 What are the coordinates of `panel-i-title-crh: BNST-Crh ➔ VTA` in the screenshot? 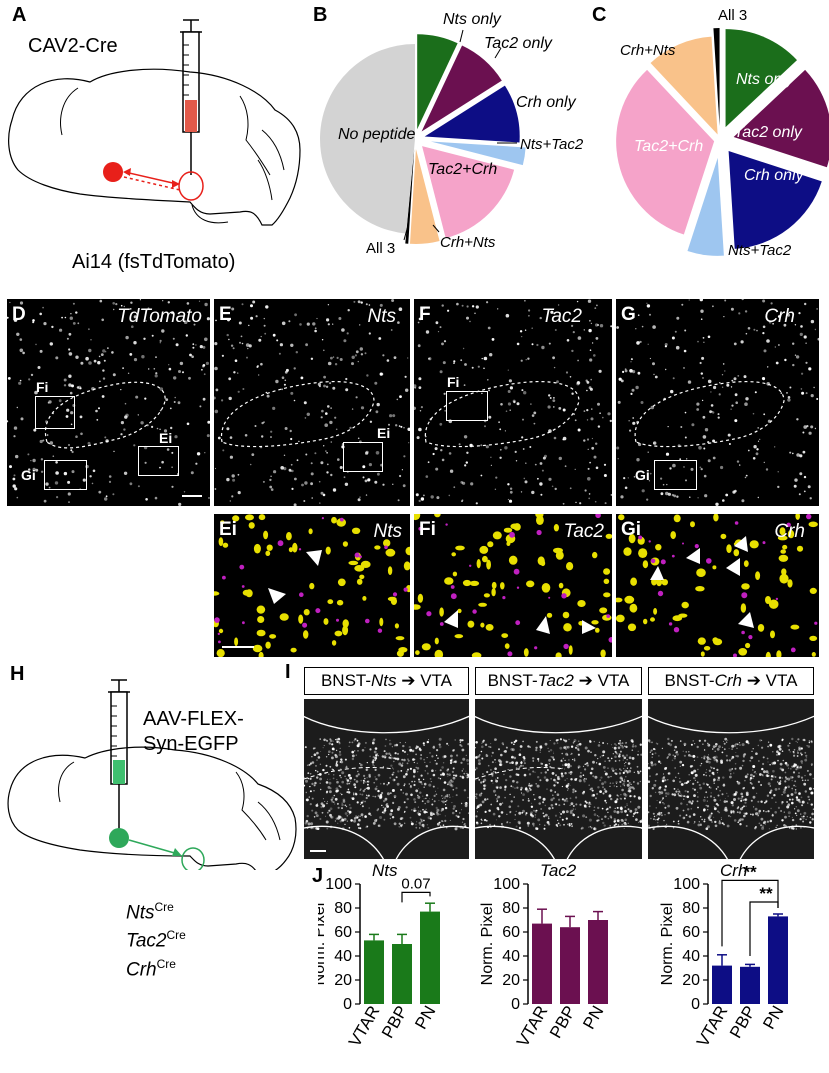 It's located at (731, 681).